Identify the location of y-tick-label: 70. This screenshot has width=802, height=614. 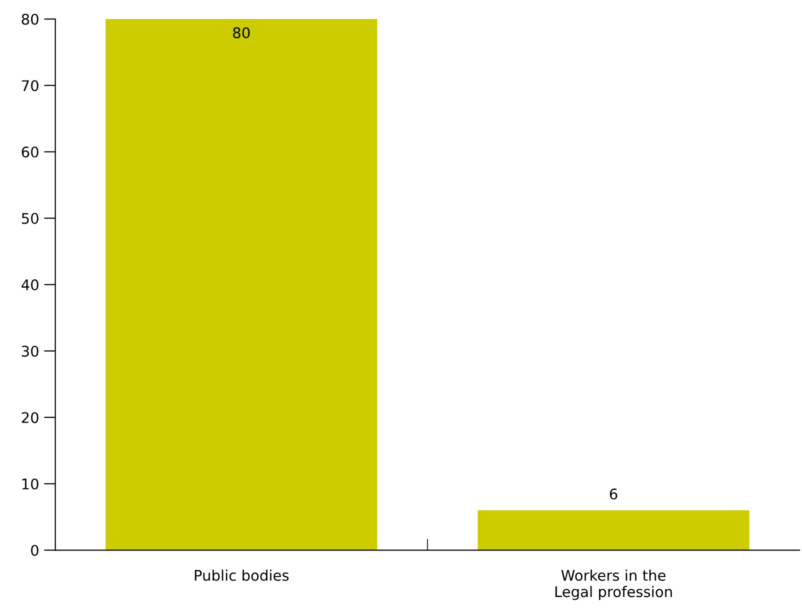
(30, 86).